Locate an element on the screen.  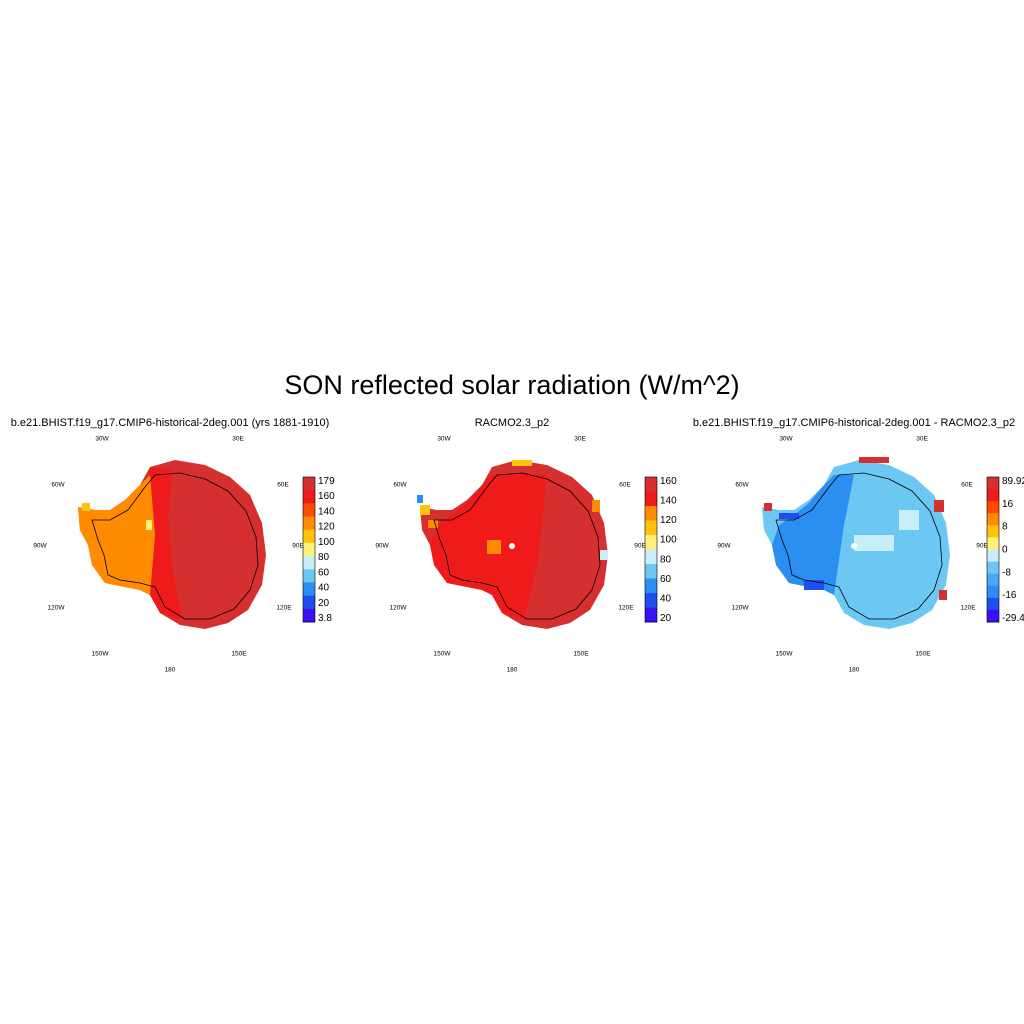
colorbar-model: 179 160 140 120 100 80 60 40 20 3.8 is located at coordinates (318, 550).